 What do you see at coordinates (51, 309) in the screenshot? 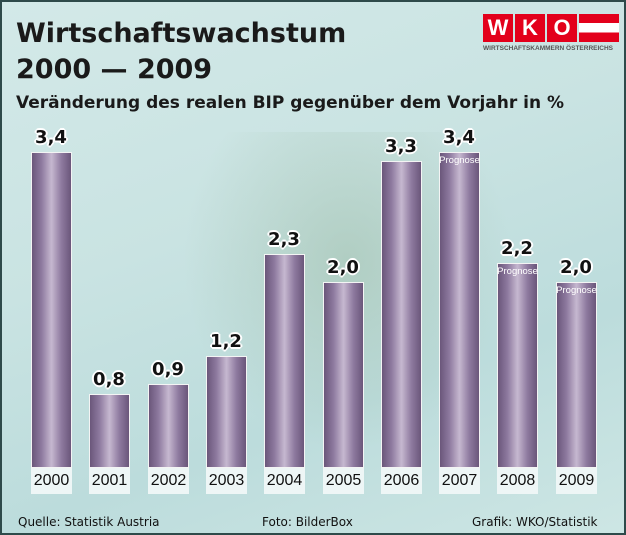
I see `bar-2000` at bounding box center [51, 309].